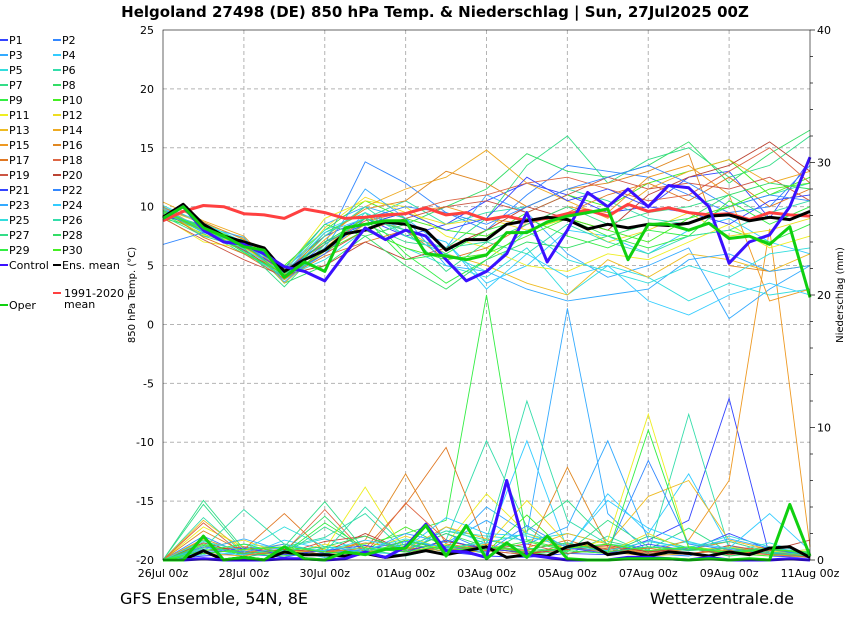 The height and width of the screenshot is (624, 850). I want to click on footer-site: Wetterzentrale.de, so click(722, 598).